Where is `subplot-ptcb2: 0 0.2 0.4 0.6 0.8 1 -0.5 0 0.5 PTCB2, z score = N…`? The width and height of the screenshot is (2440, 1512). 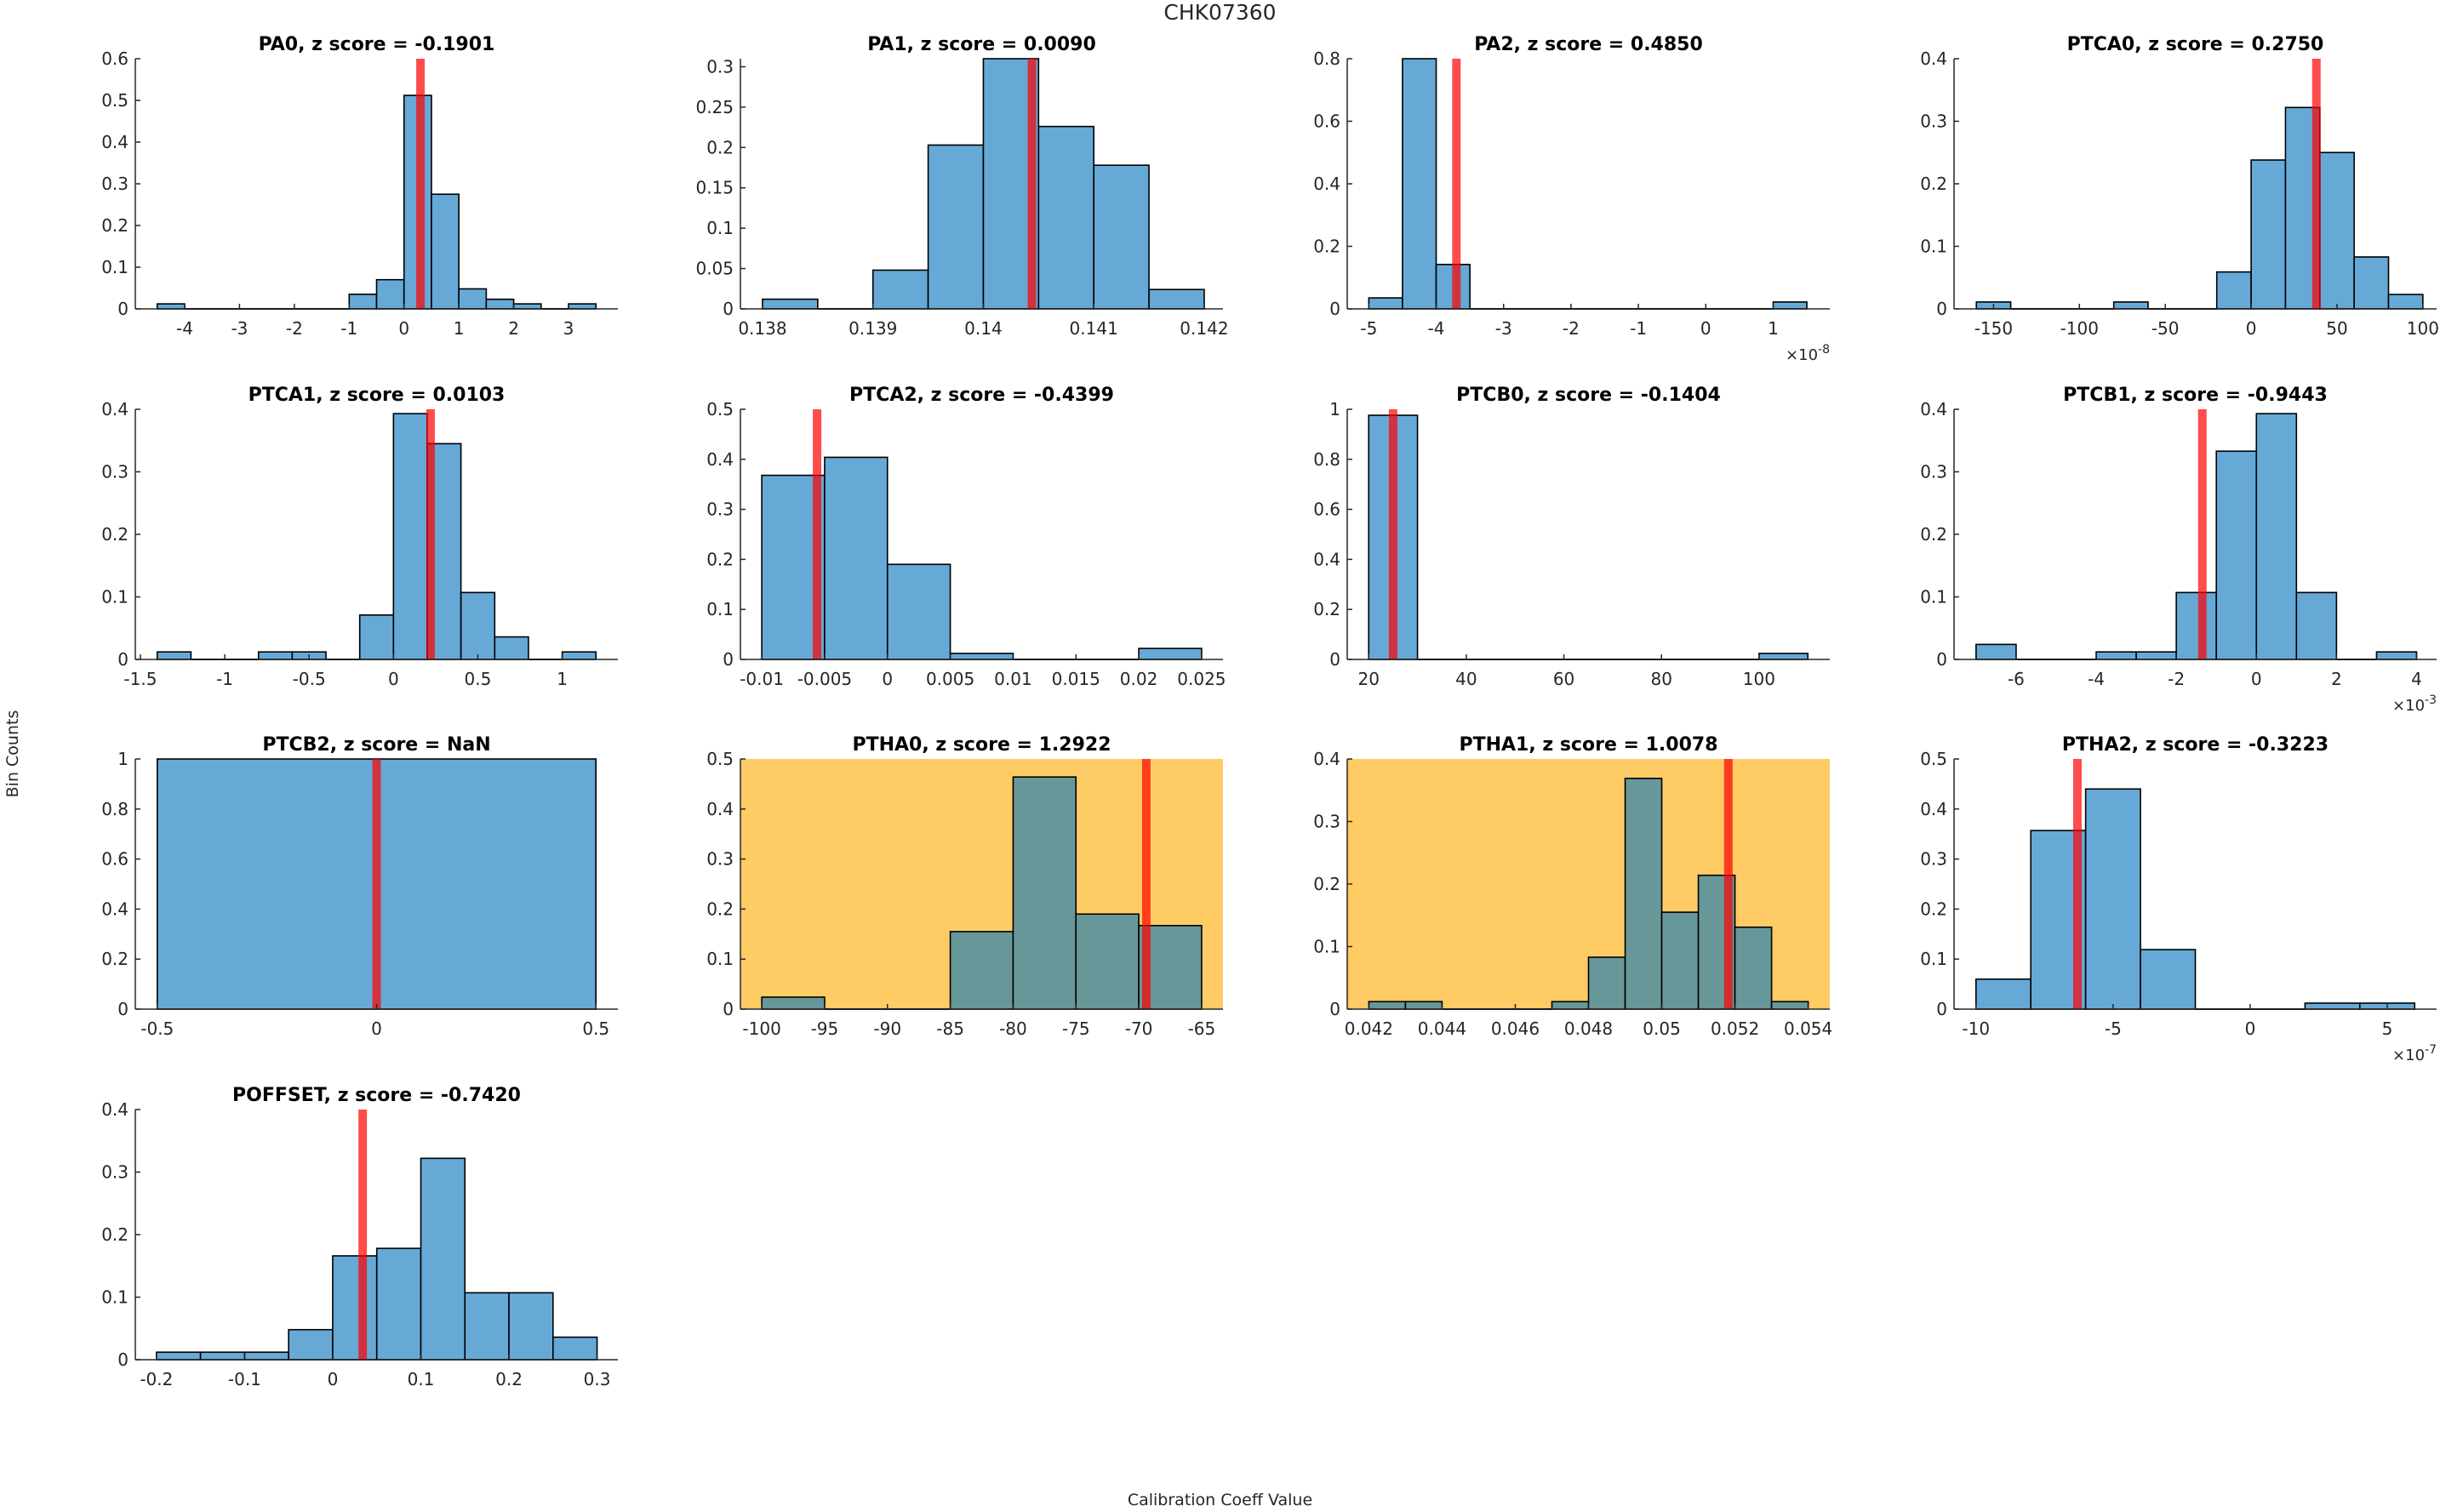 subplot-ptcb2: 0 0.2 0.4 0.6 0.8 1 -0.5 0 0.5 PTCB2, z score = N… is located at coordinates (359, 886).